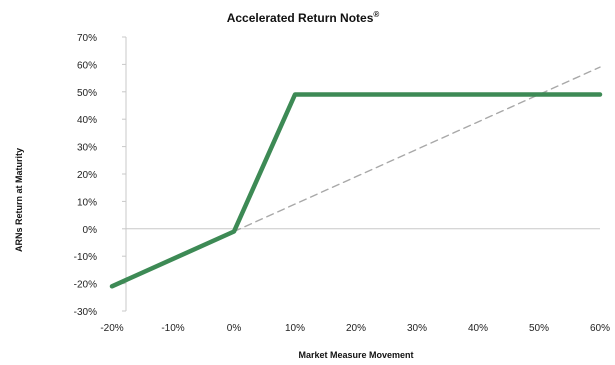 The image size is (615, 365). What do you see at coordinates (87, 93) in the screenshot?
I see `y-tick-label: 50%` at bounding box center [87, 93].